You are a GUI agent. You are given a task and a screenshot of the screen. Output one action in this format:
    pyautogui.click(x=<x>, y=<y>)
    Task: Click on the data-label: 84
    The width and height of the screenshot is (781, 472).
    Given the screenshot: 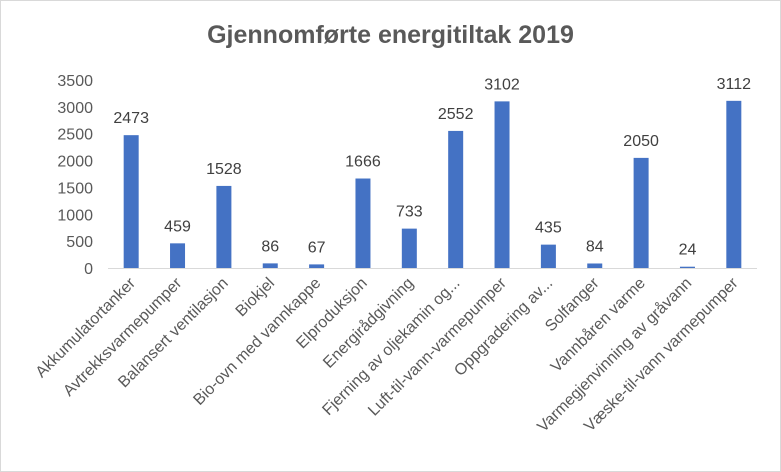 What is the action you would take?
    pyautogui.click(x=595, y=246)
    